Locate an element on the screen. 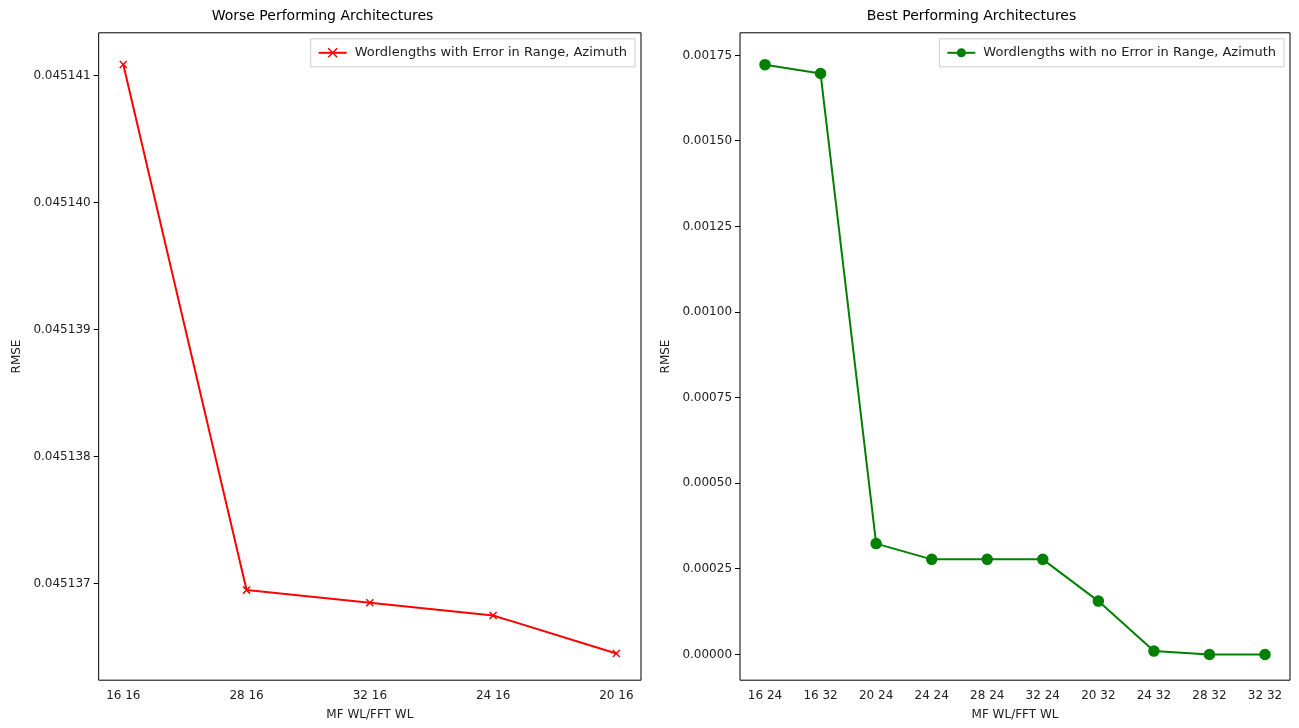 Image resolution: width=1299 pixels, height=728 pixels. x-tick-label: 16 24 is located at coordinates (765, 694).